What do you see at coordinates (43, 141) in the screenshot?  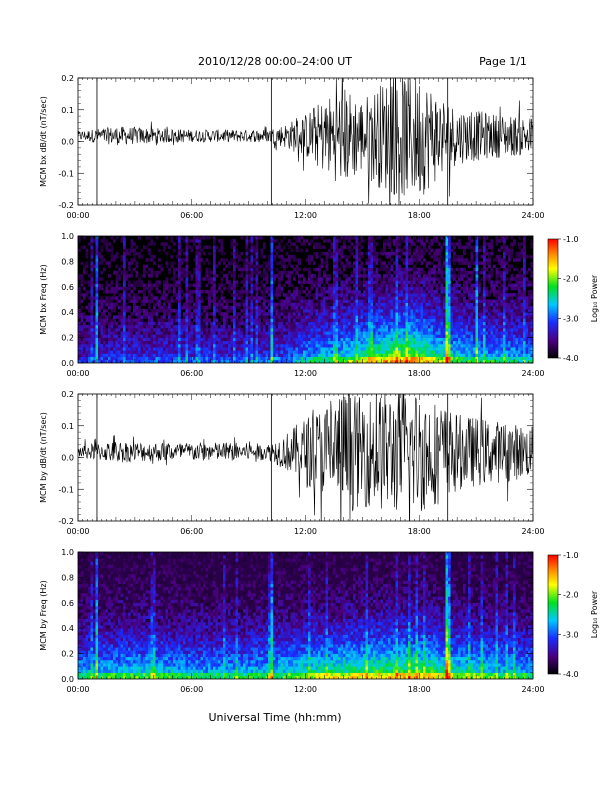 I see `y-axis-label: MCM bx dB/dt (nT/sec)` at bounding box center [43, 141].